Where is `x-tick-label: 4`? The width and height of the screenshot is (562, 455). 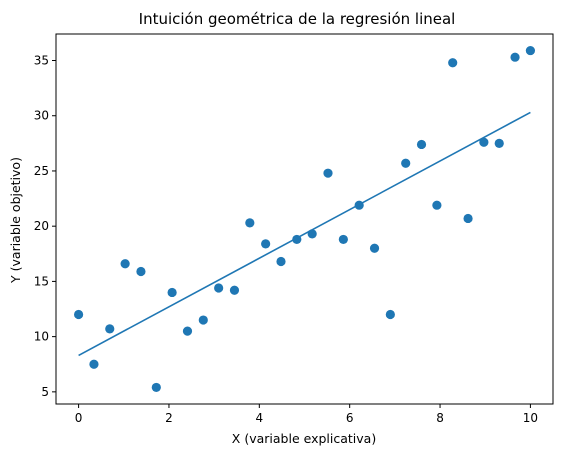
x-tick-label: 4 is located at coordinates (259, 418).